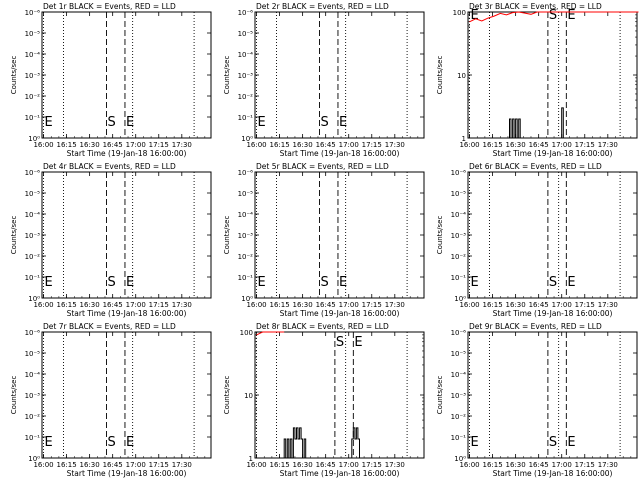  What do you see at coordinates (552, 75) in the screenshot?
I see `plot-frame` at bounding box center [552, 75].